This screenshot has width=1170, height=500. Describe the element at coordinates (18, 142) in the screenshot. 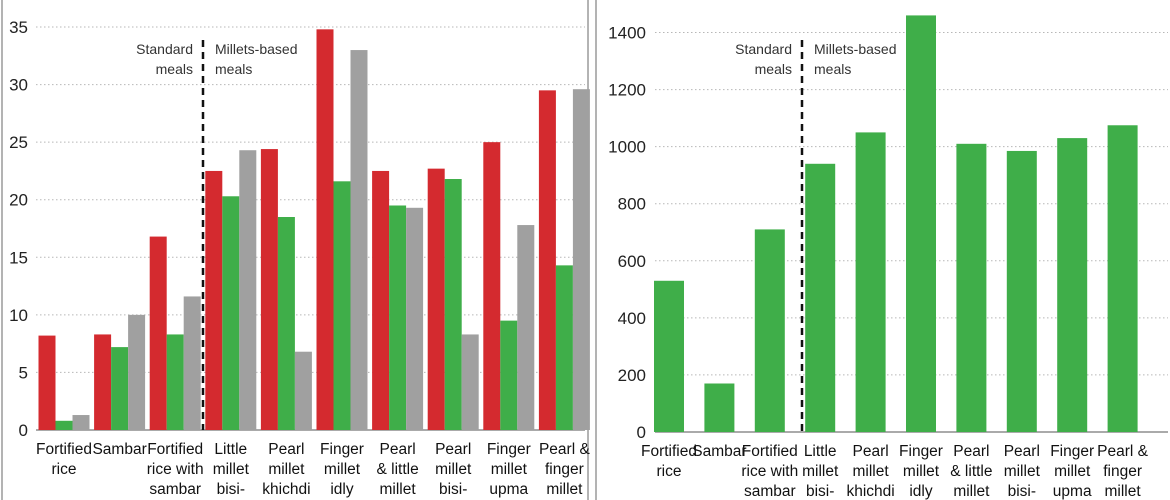

I see `left-y-tick-label: 25` at that location.